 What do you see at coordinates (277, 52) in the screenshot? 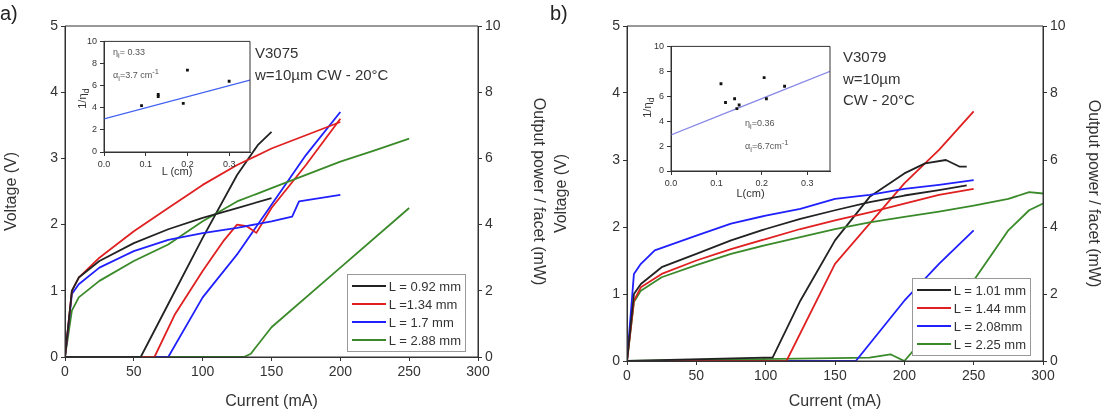
I see `annotation: V3075` at bounding box center [277, 52].